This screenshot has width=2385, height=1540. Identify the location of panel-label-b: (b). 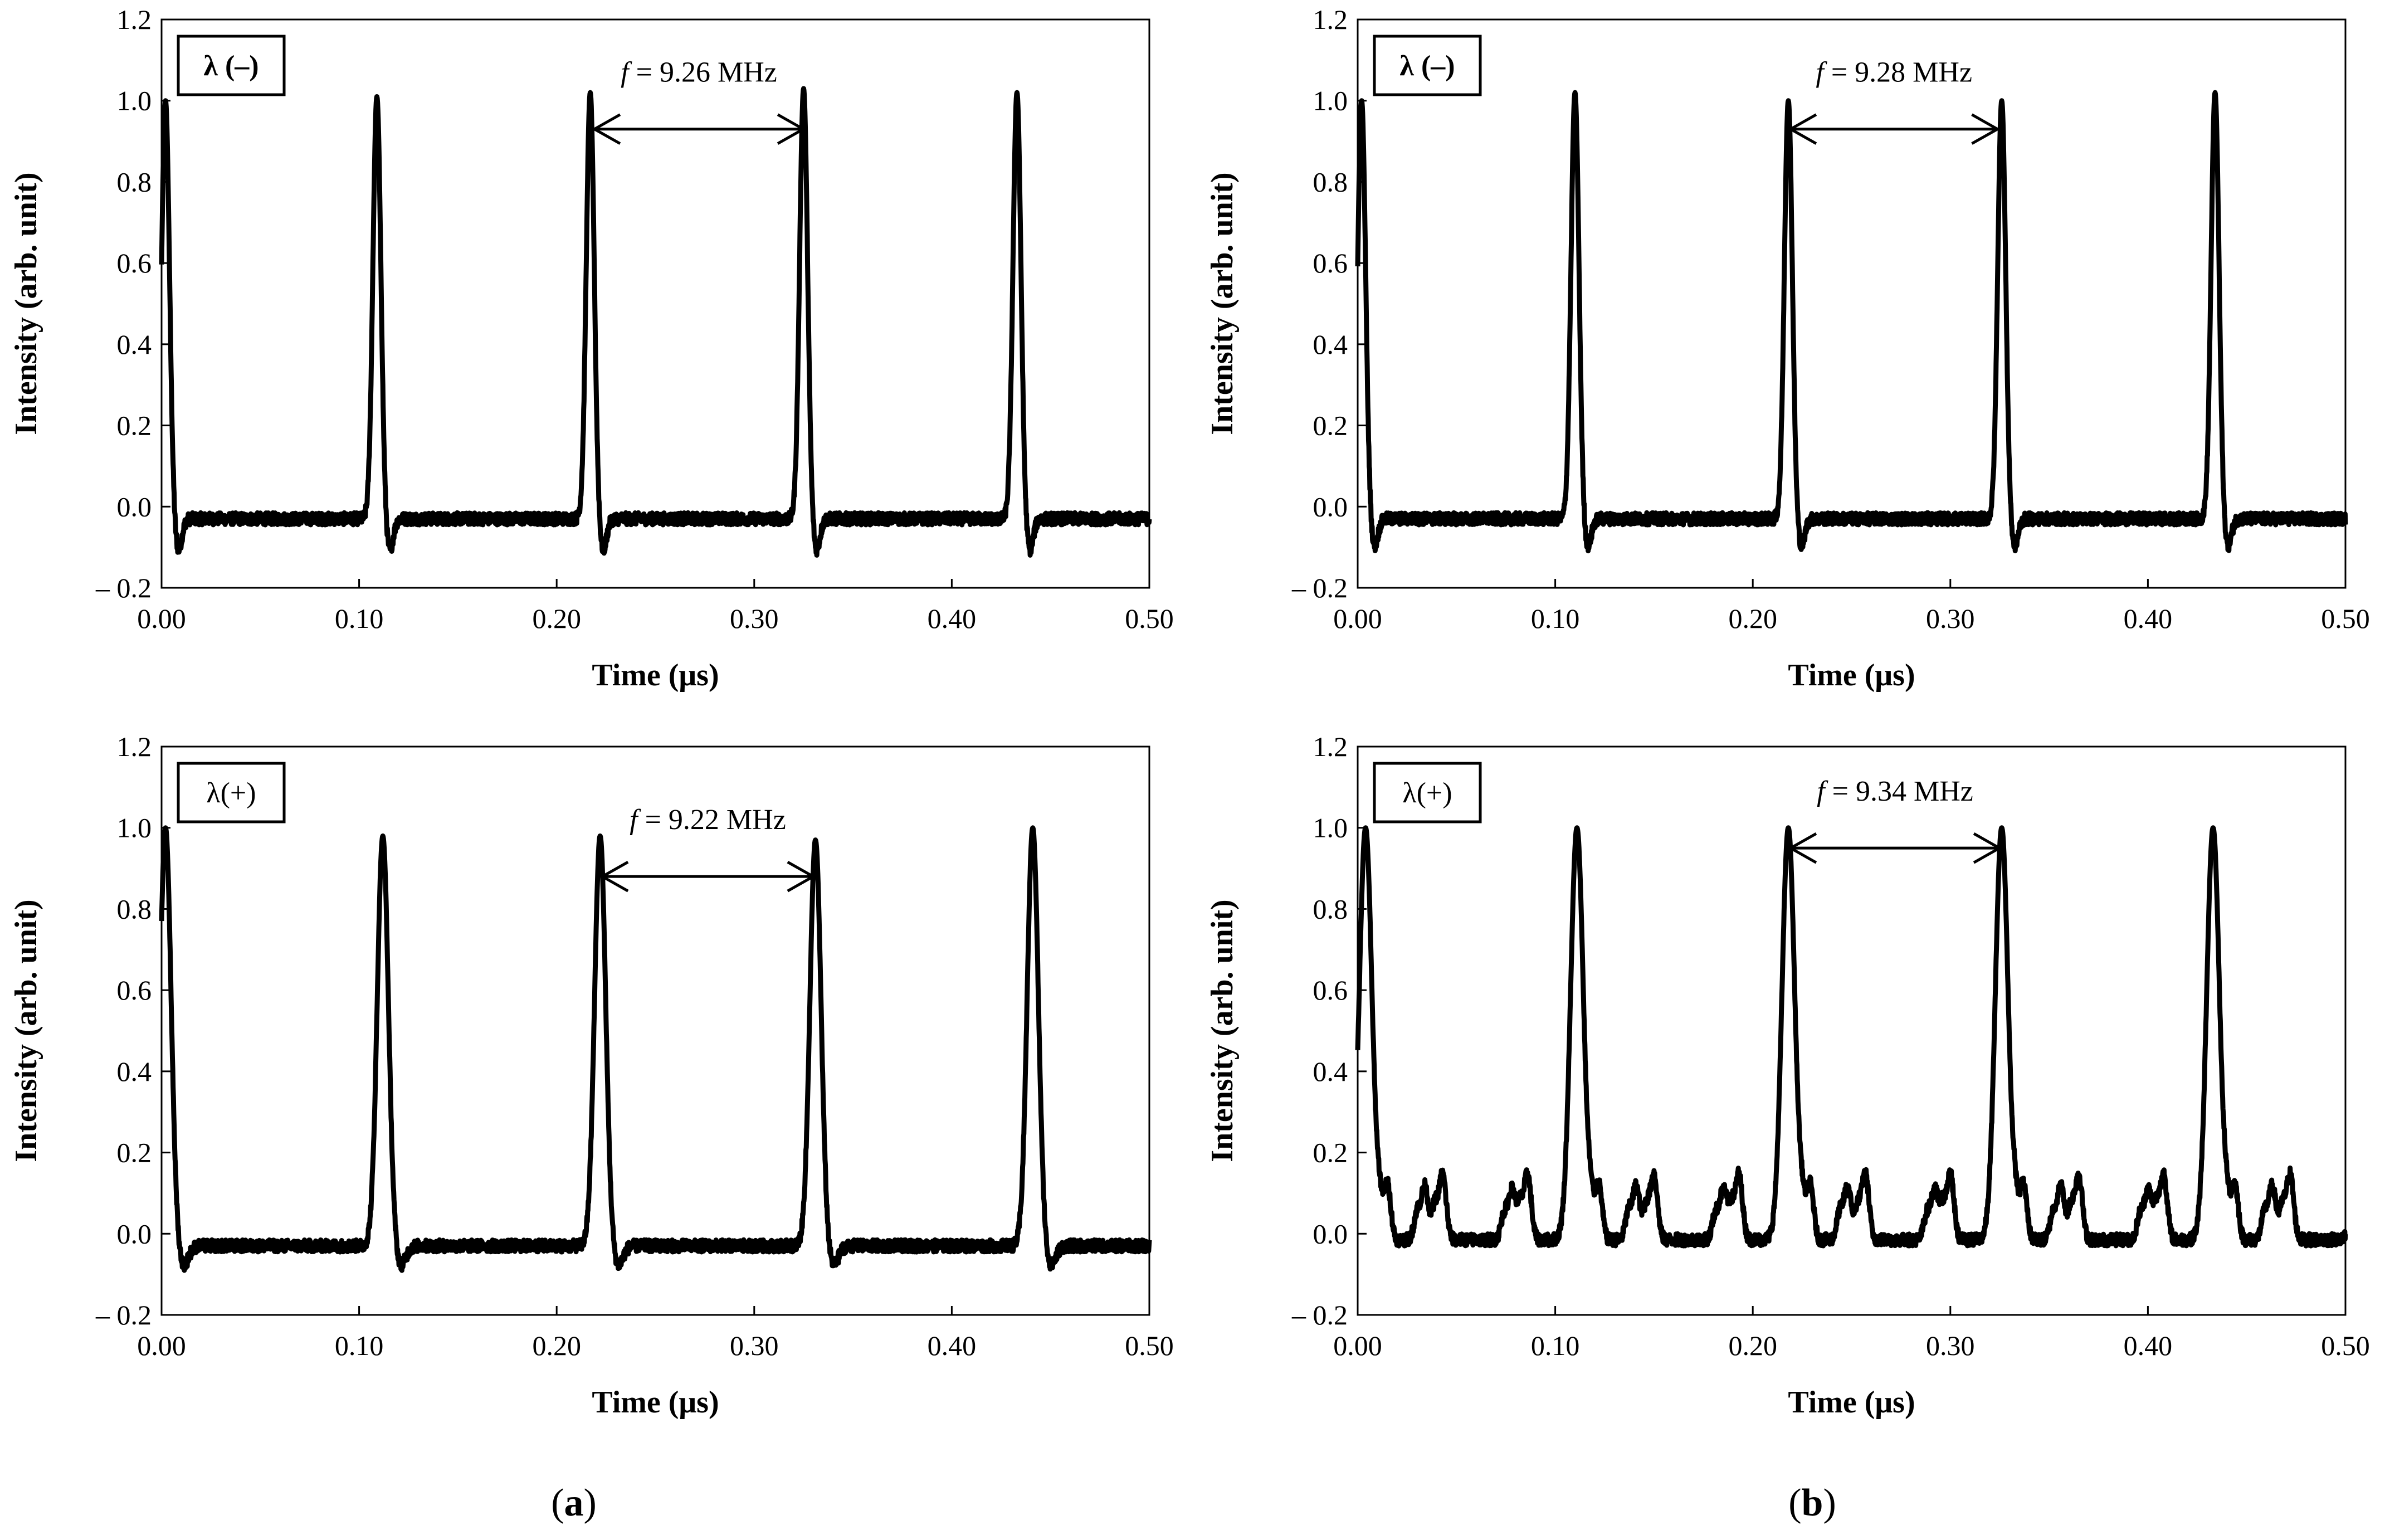
(1812, 1502).